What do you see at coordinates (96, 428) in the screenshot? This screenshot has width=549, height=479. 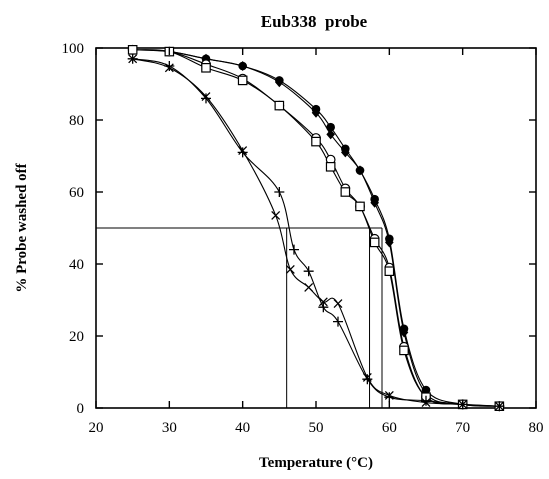 I see `x-tick-label: 20` at bounding box center [96, 428].